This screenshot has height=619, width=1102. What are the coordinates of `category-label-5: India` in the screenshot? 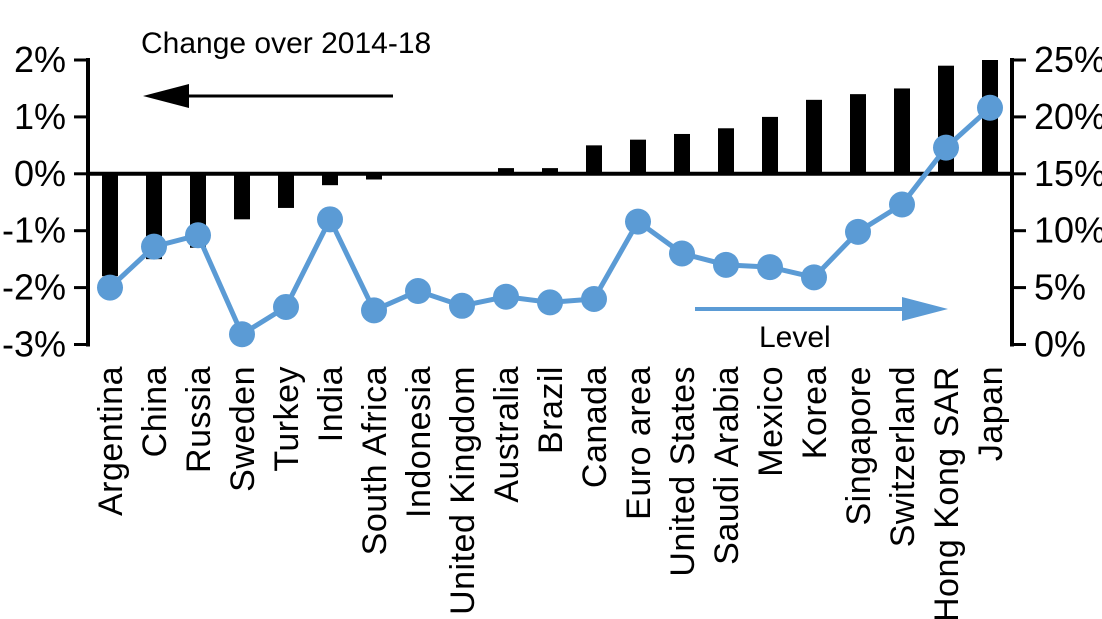 It's located at (331, 404).